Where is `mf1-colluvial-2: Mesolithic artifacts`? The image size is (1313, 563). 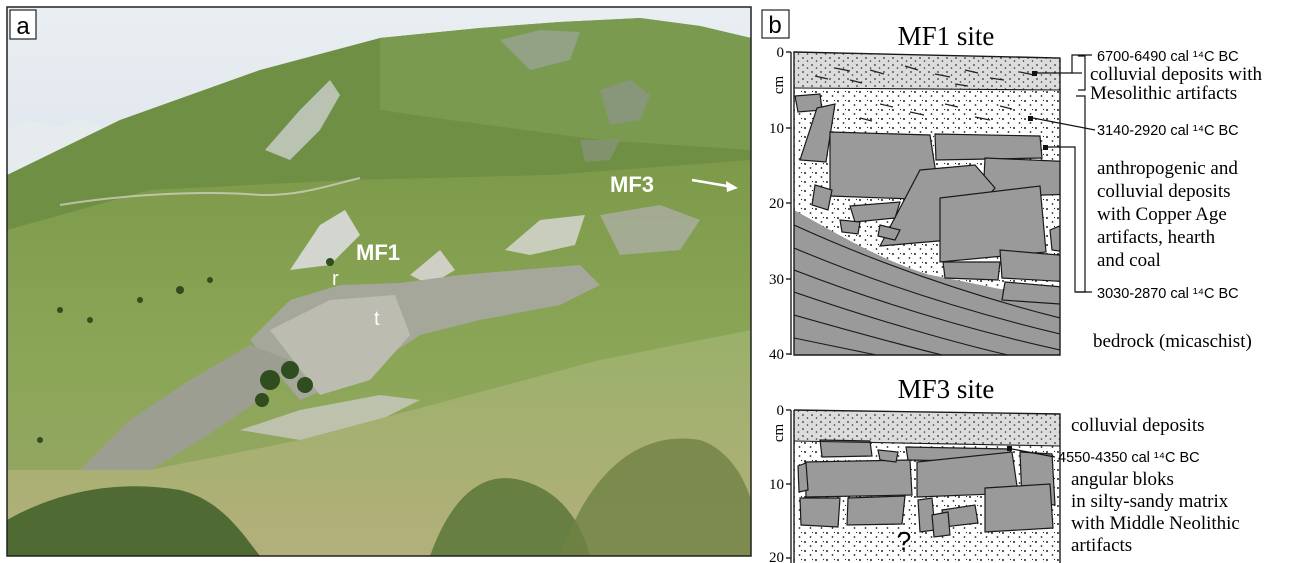
mf1-colluvial-2: Mesolithic artifacts is located at coordinates (1163, 93).